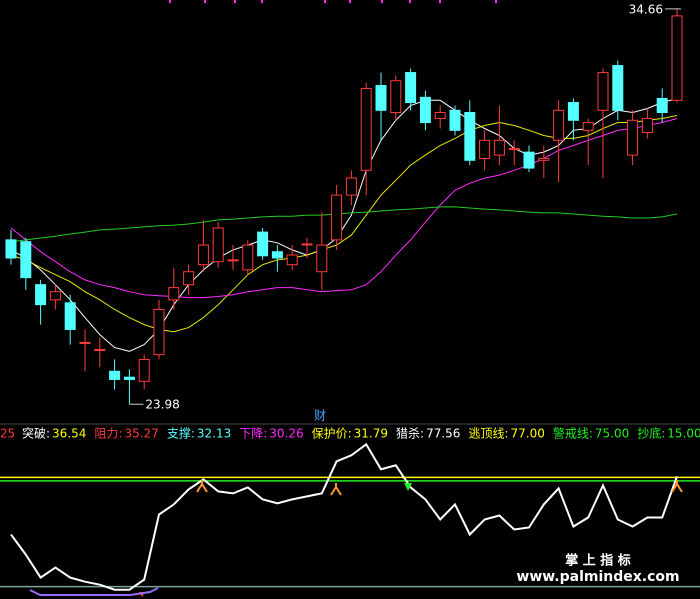 Image resolution: width=700 pixels, height=599 pixels. I want to click on high-label: 34.66, so click(646, 9).